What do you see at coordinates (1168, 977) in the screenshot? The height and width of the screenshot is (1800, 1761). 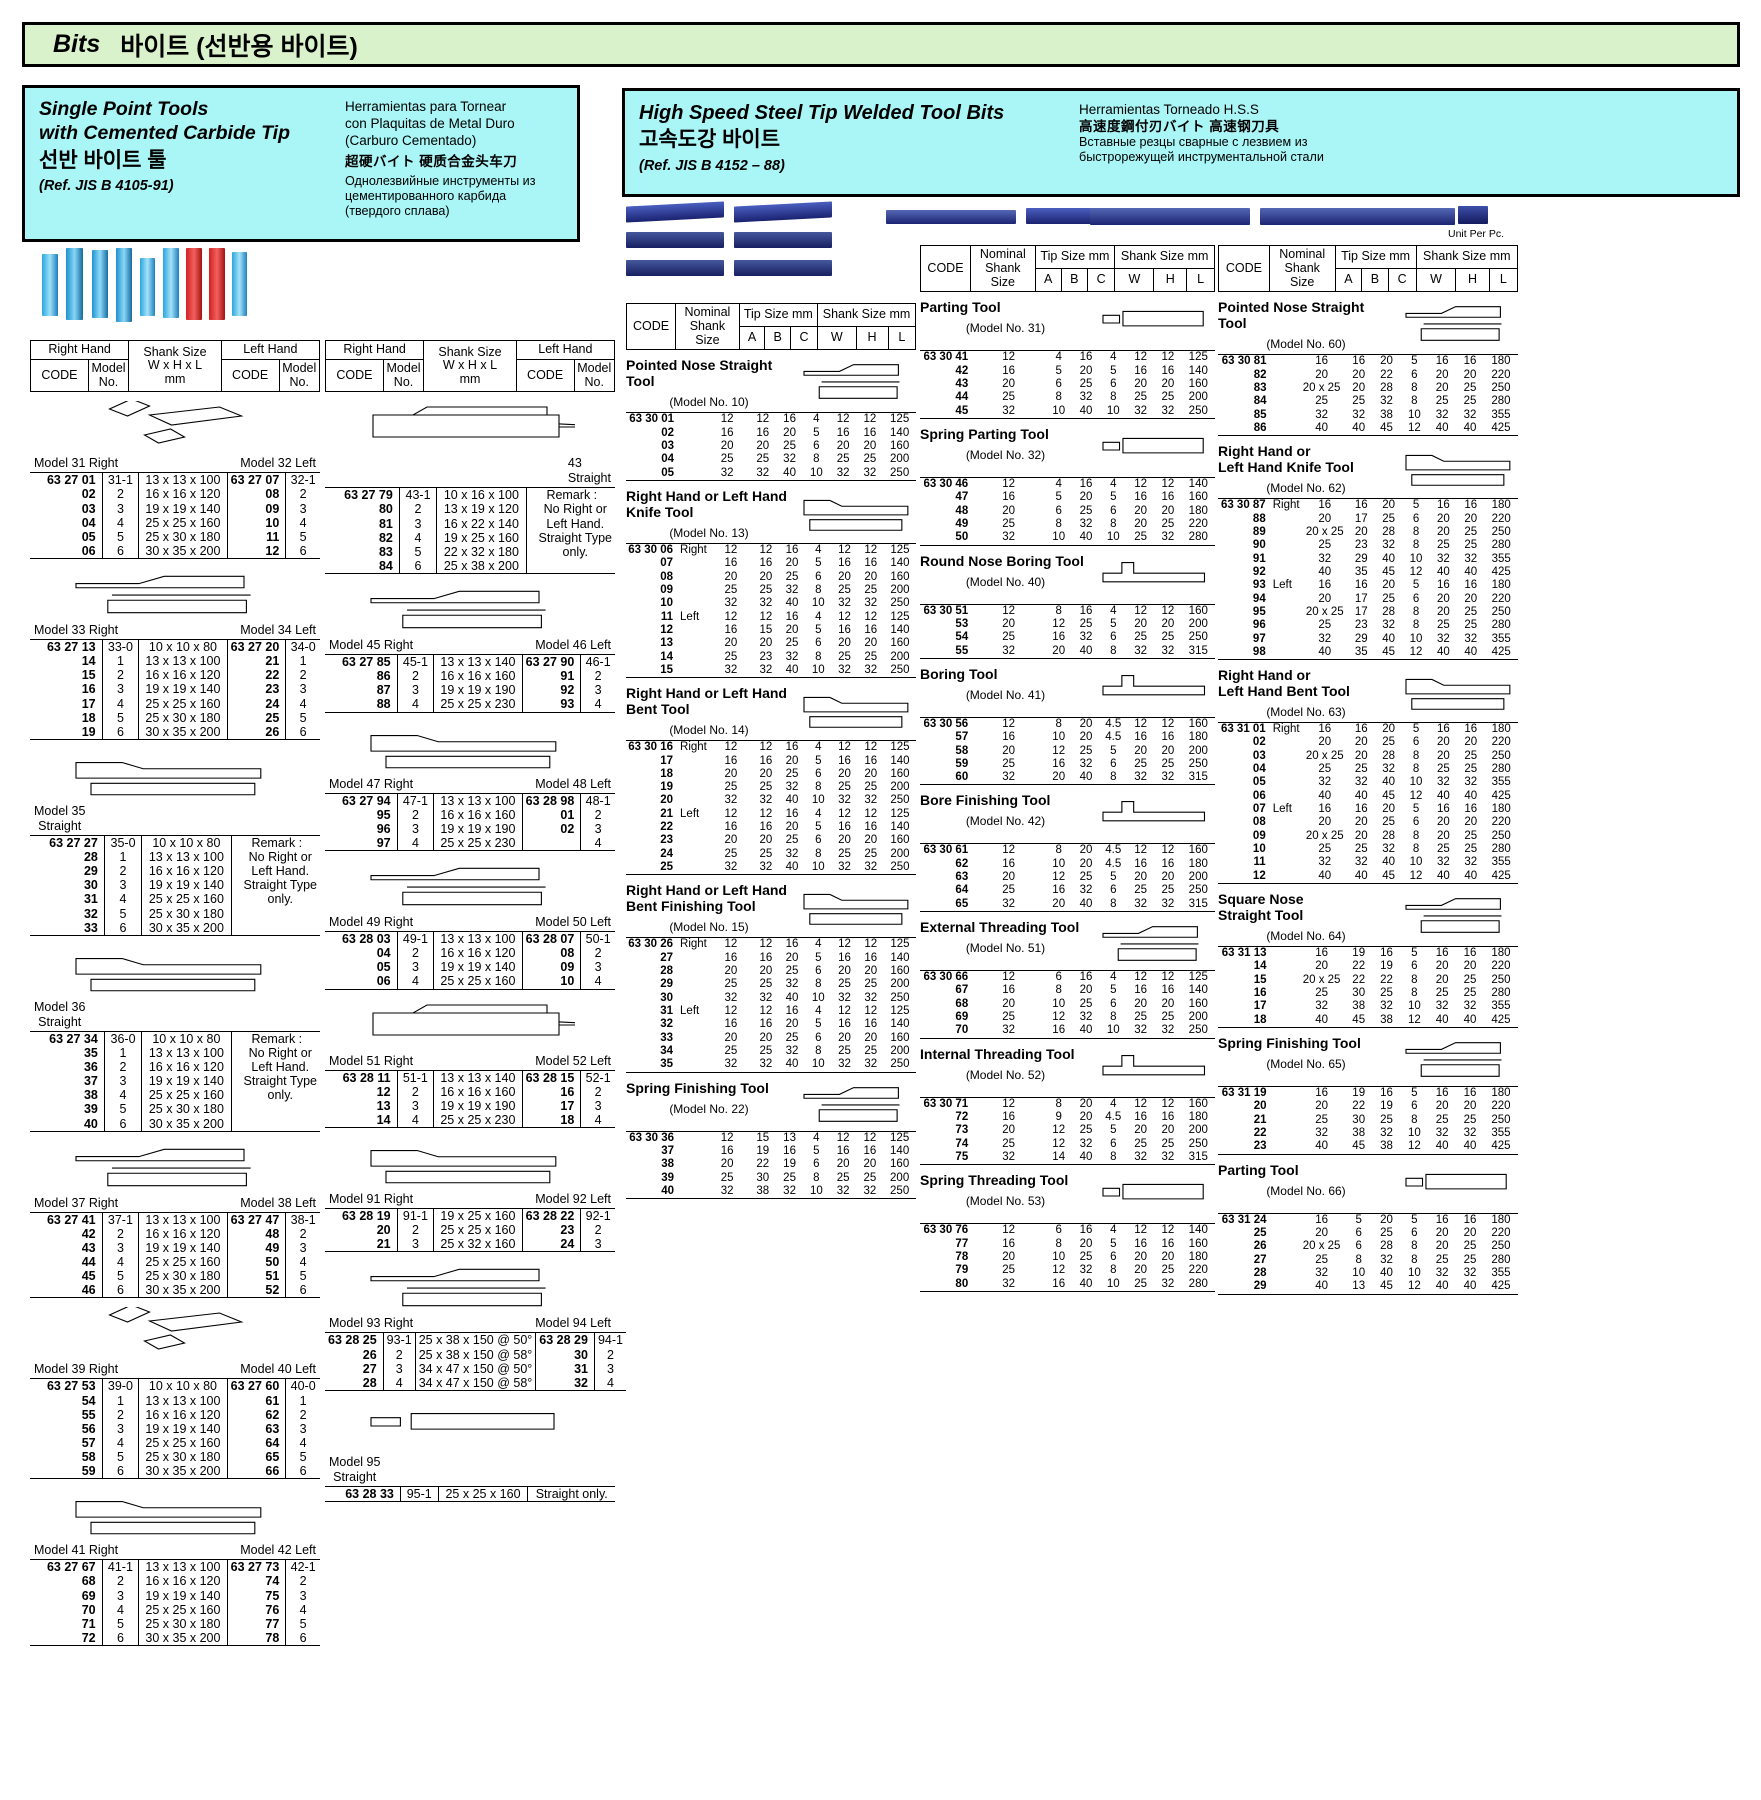 I see `cell-shank-h: 12` at bounding box center [1168, 977].